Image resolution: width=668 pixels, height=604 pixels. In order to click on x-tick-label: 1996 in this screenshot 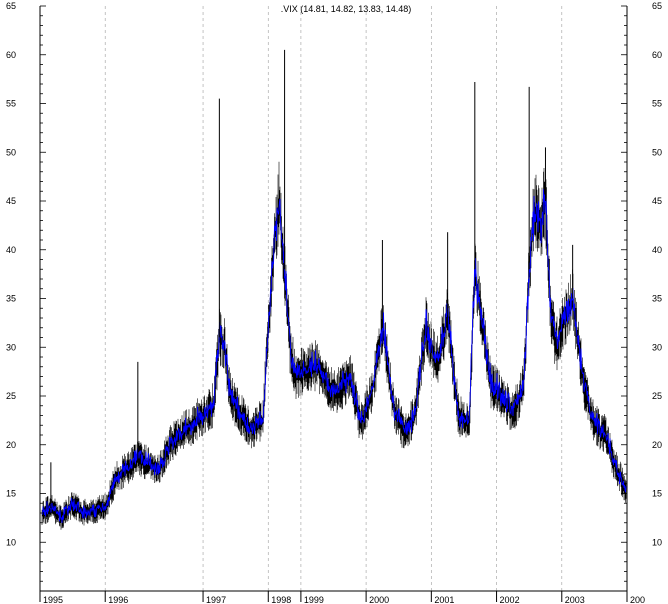, I will do `click(118, 599)`.